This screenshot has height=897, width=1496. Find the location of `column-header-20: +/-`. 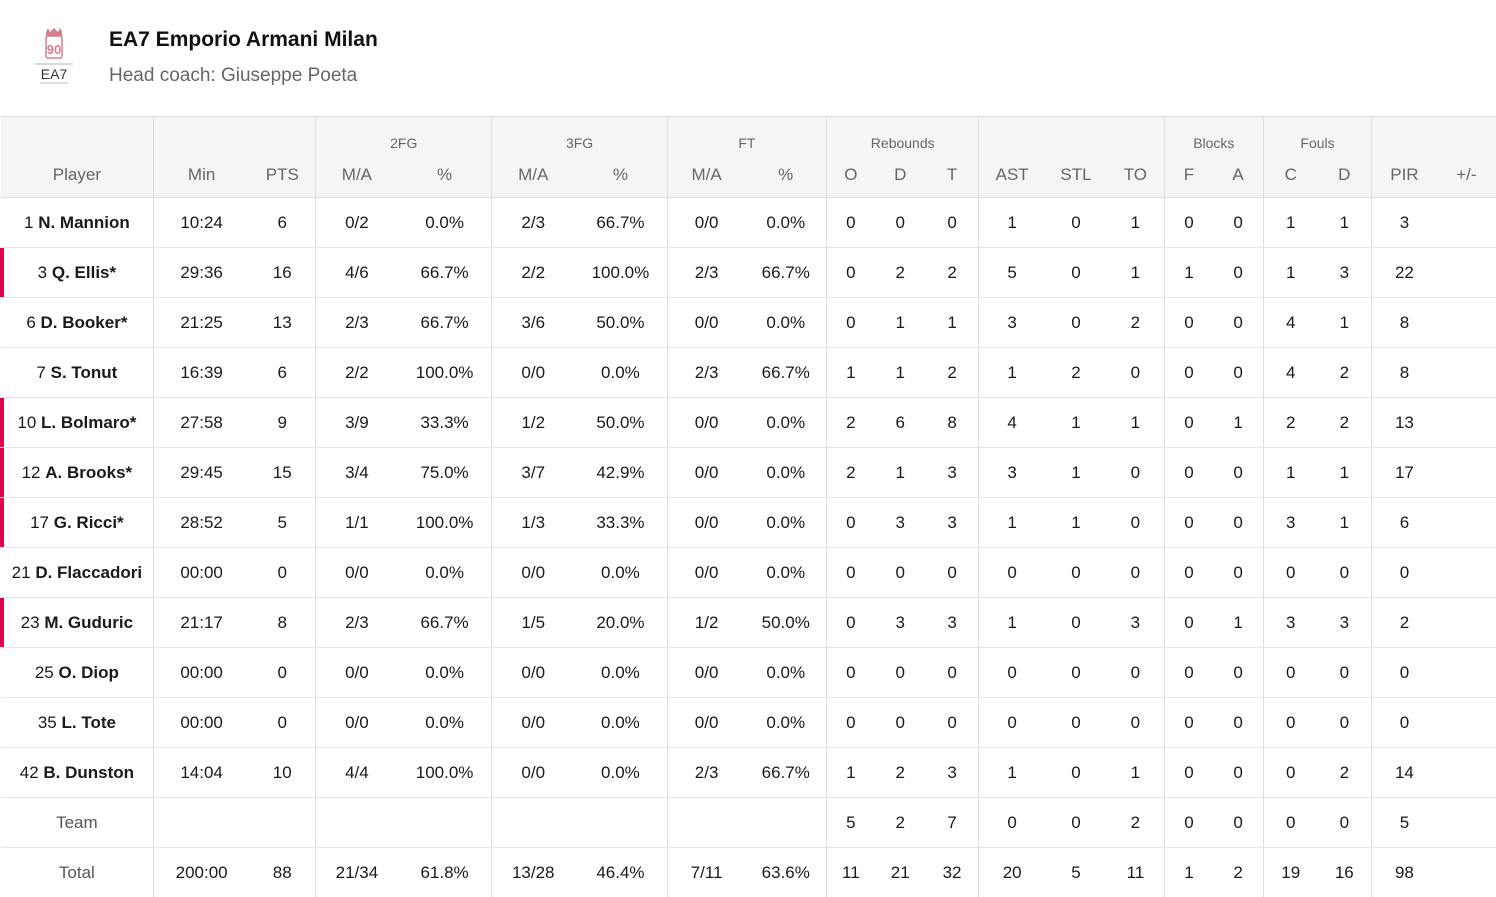

column-header-20: +/- is located at coordinates (1466, 175).